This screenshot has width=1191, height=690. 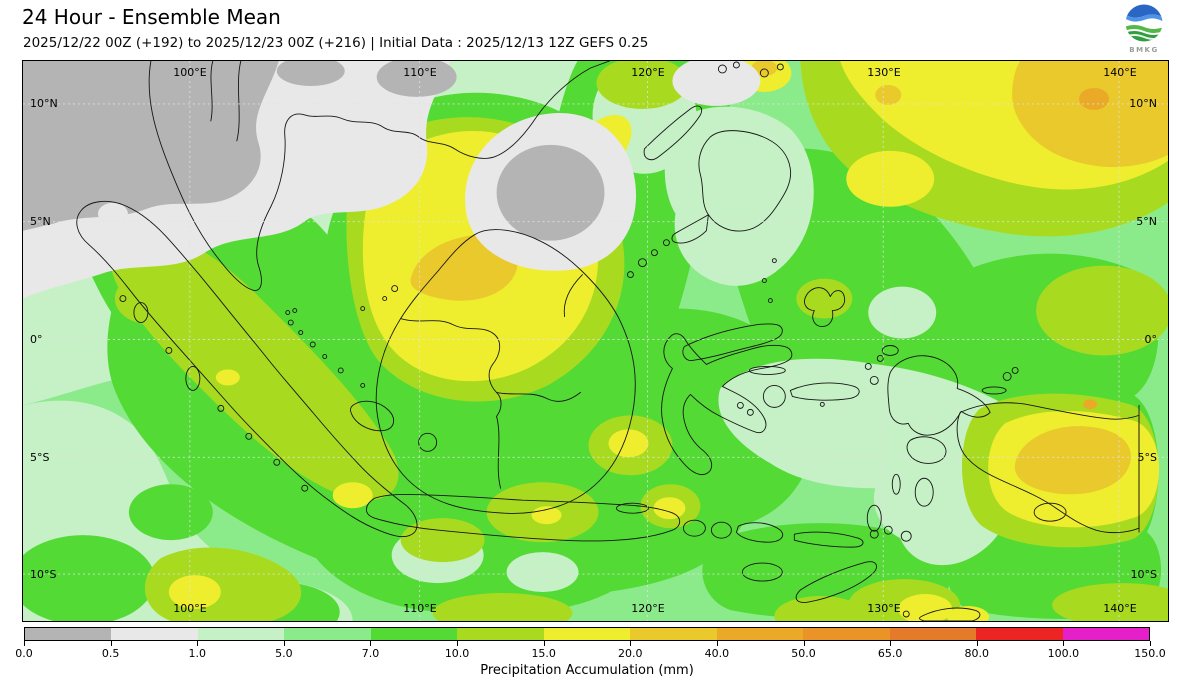 What do you see at coordinates (648, 608) in the screenshot?
I see `lon-label-bottom: 120°E` at bounding box center [648, 608].